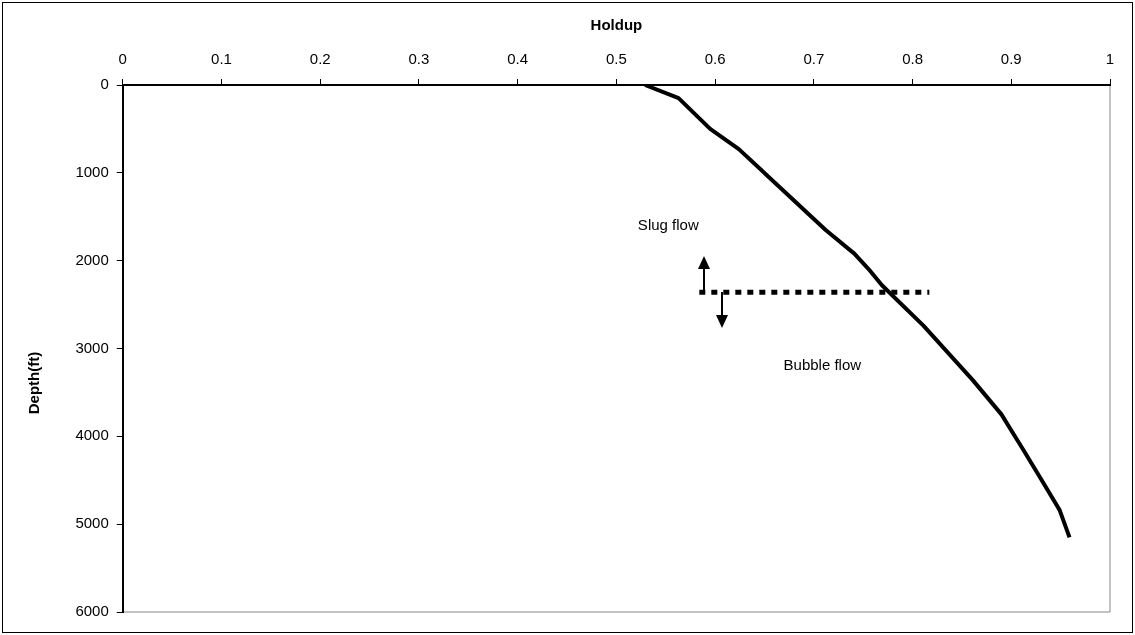 This screenshot has height=635, width=1135. Describe the element at coordinates (104, 84) in the screenshot. I see `y-tick-label: 0` at that location.